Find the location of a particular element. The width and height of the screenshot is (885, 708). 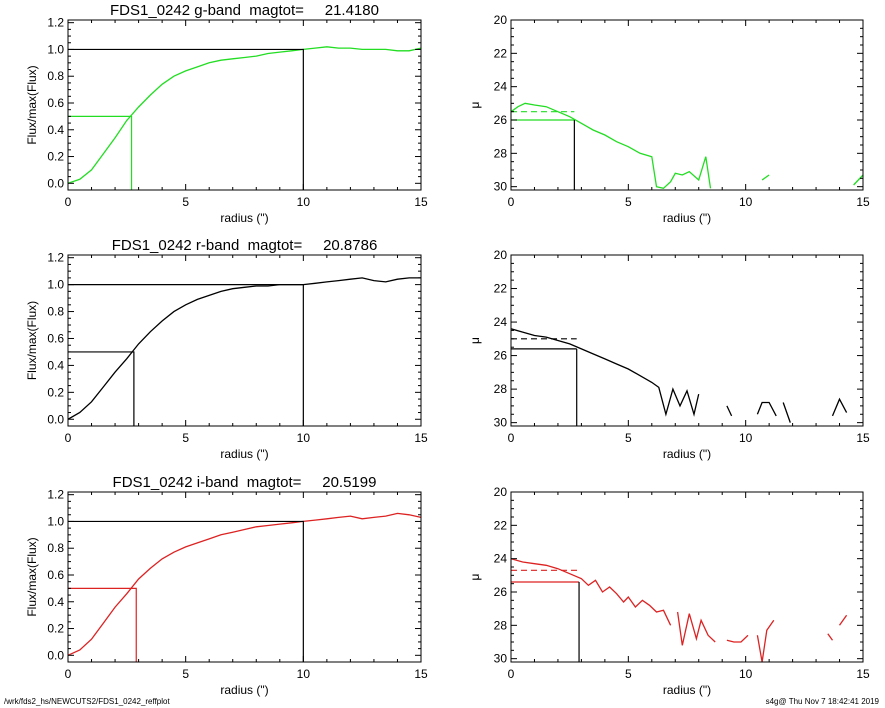

footer-stamp: s4g@ Thu Nov 7 18:42:41 2019 is located at coordinates (822, 701).